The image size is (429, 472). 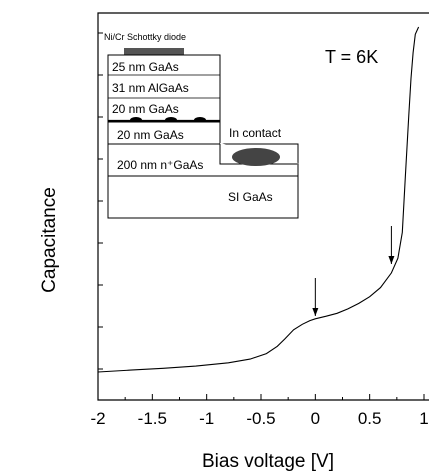 I want to click on layer-step-edge, so click(x=258, y=154).